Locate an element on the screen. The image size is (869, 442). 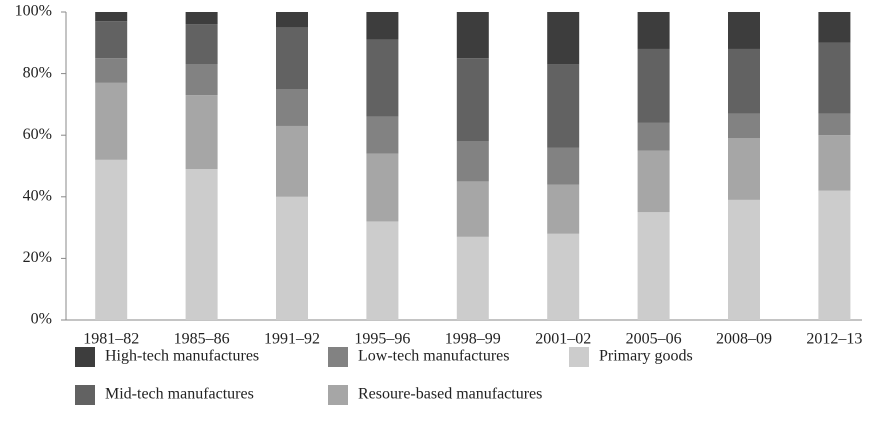
x-tick-label: 1998–99 is located at coordinates (473, 339).